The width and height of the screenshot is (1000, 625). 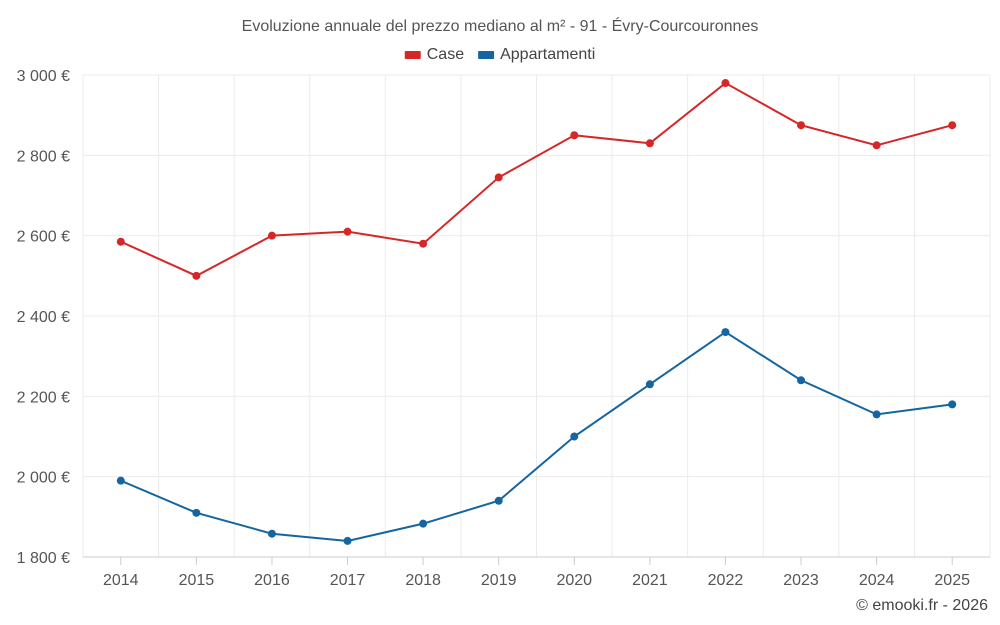 What do you see at coordinates (499, 580) in the screenshot?
I see `x-tick-label: 2019` at bounding box center [499, 580].